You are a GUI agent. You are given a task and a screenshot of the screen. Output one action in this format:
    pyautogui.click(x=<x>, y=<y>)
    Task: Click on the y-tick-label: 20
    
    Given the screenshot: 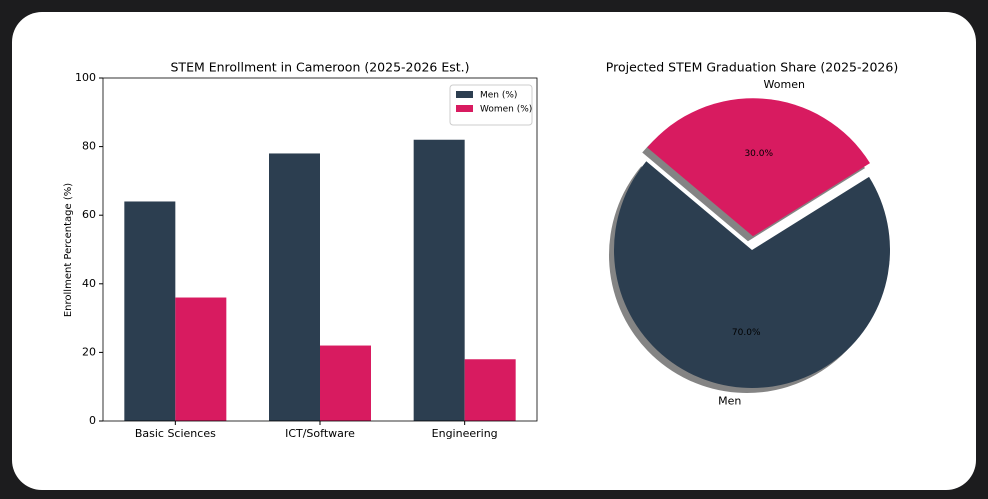 What is the action you would take?
    pyautogui.click(x=89, y=351)
    